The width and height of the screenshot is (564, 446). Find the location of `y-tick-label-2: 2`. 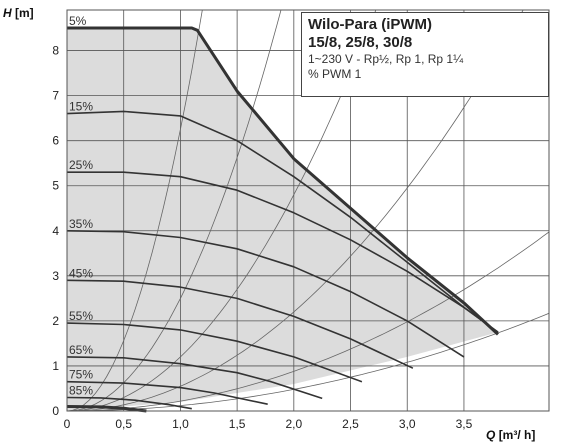

y-tick-label-2: 2 is located at coordinates (55, 321).